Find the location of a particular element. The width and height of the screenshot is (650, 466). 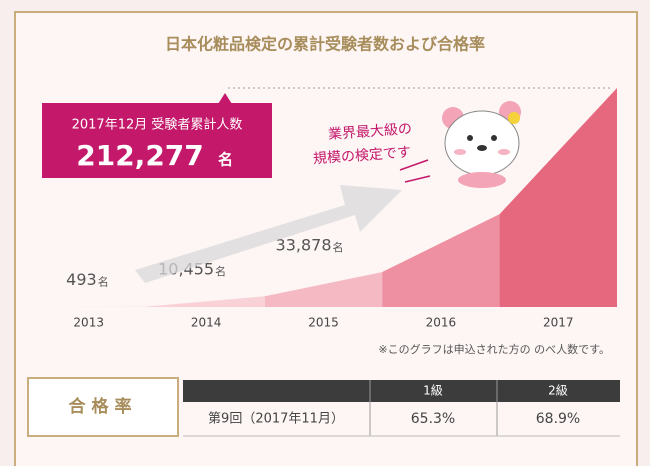

mascot is located at coordinates (481, 144).